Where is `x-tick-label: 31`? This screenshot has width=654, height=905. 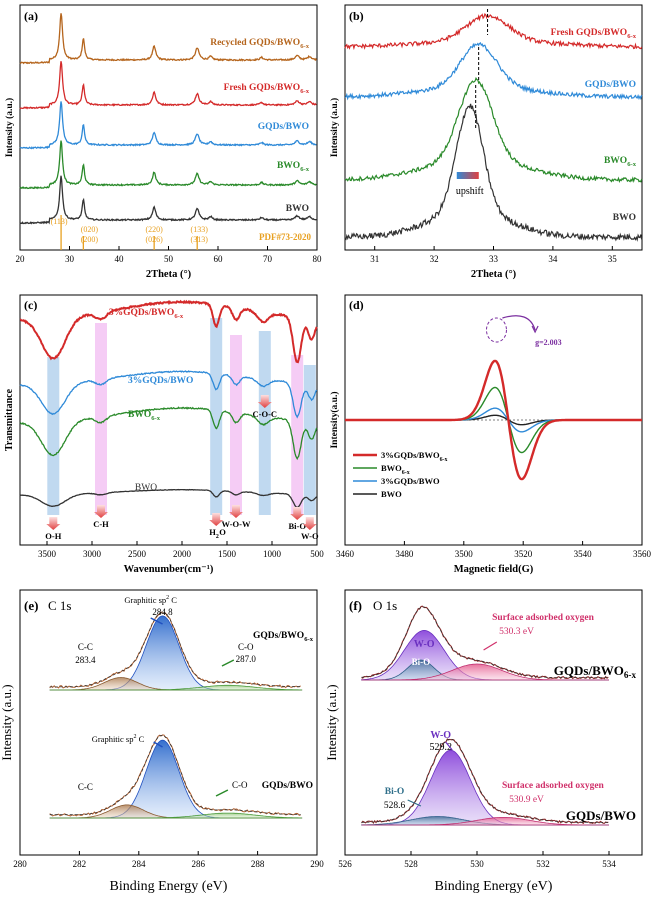 x-tick-label: 31 is located at coordinates (374, 259).